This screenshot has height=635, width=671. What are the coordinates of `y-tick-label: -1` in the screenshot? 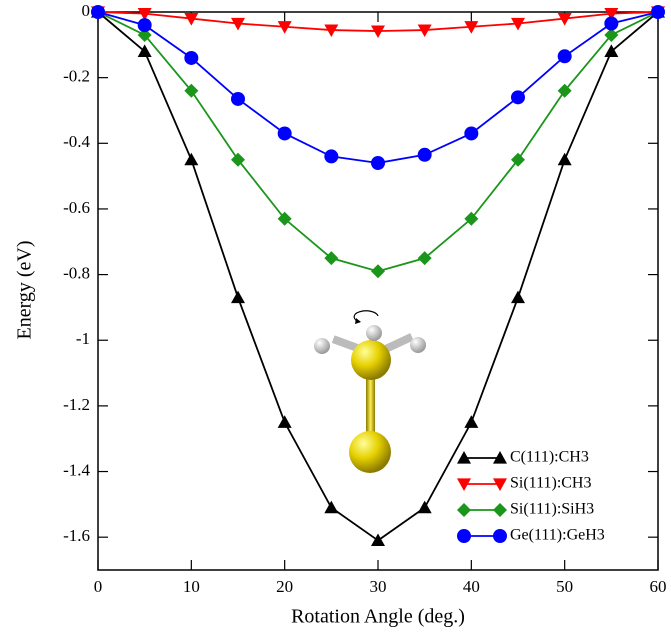 It's located at (83, 338).